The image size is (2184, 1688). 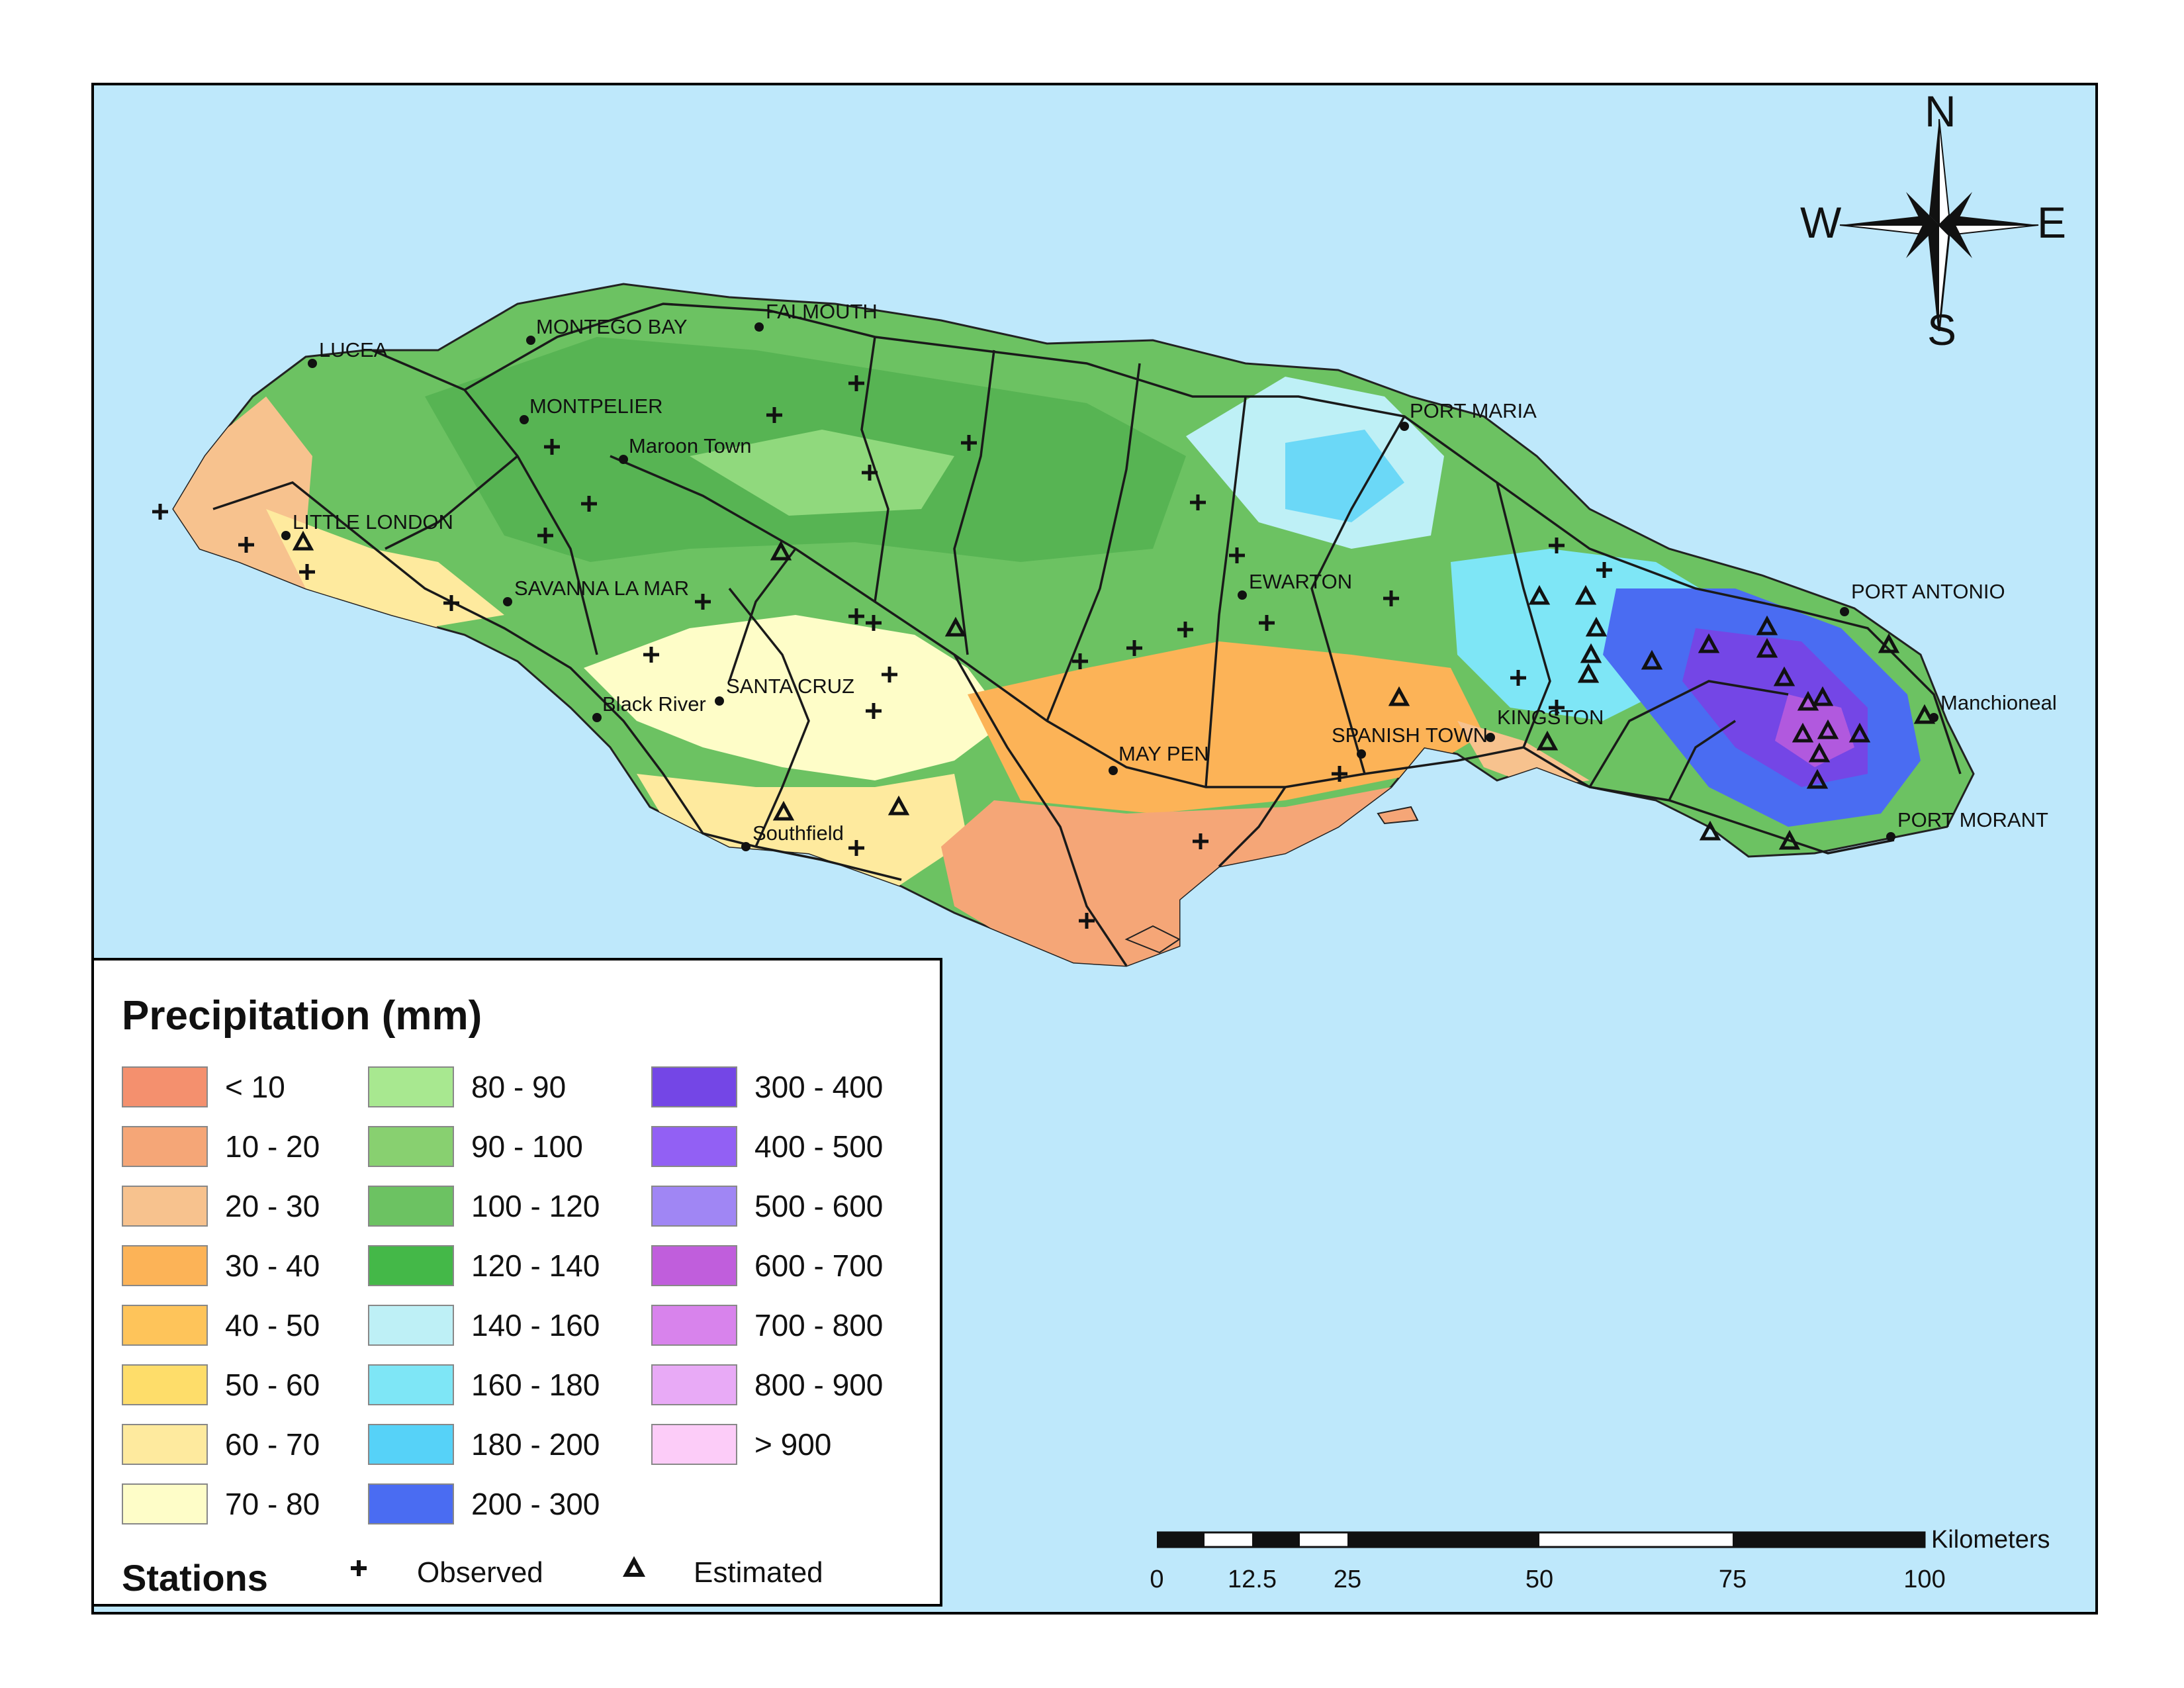 What do you see at coordinates (535, 1444) in the screenshot?
I see `class-label-14: 180 - 200` at bounding box center [535, 1444].